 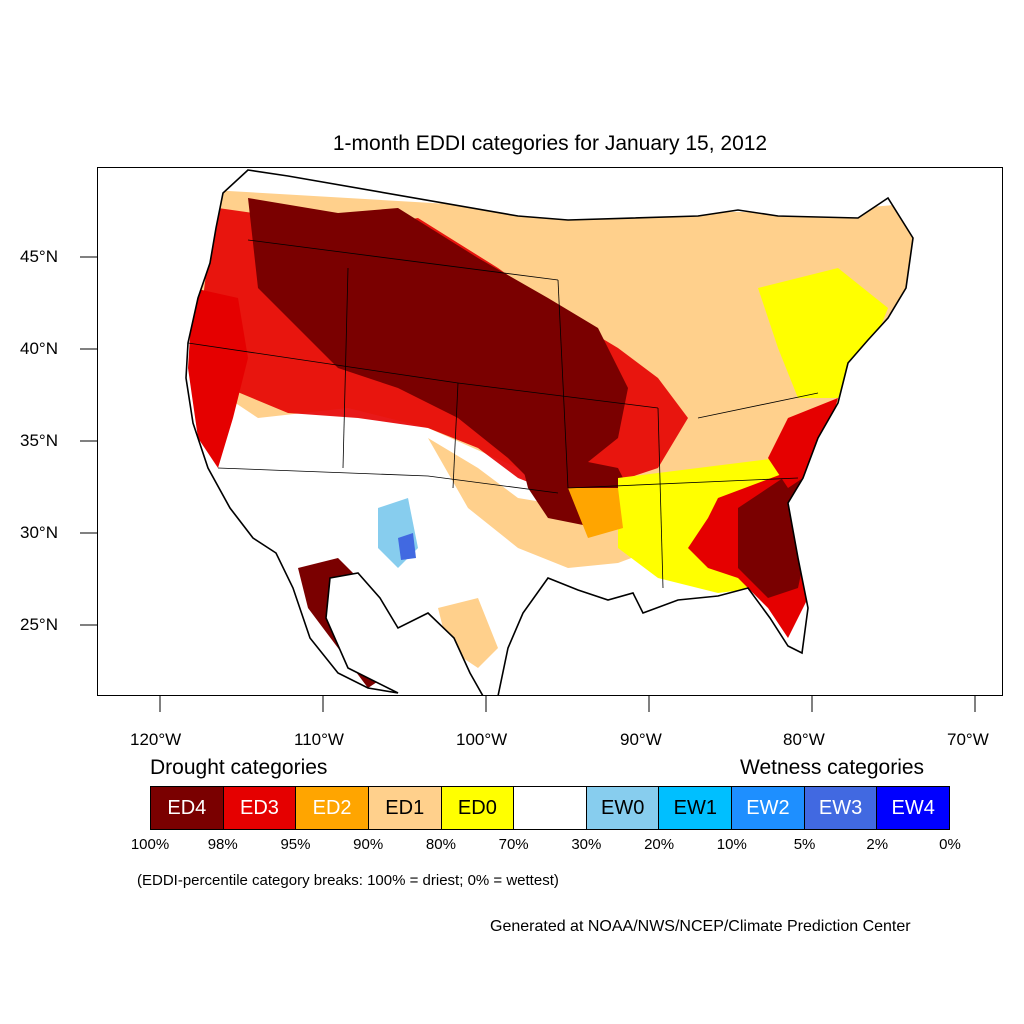 What do you see at coordinates (731, 844) in the screenshot?
I see `break-label: 10%` at bounding box center [731, 844].